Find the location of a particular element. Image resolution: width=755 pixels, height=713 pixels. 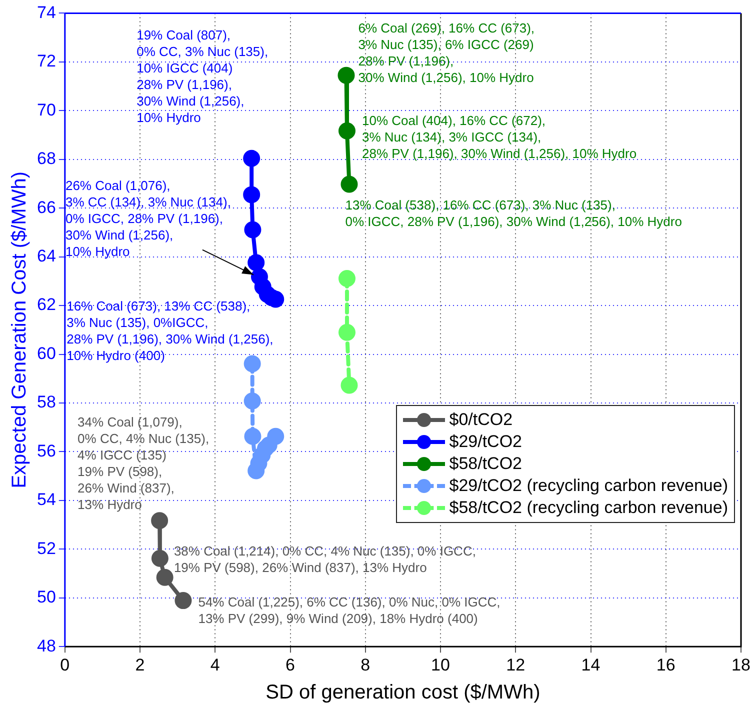

x-tick-label: 10 is located at coordinates (440, 664).